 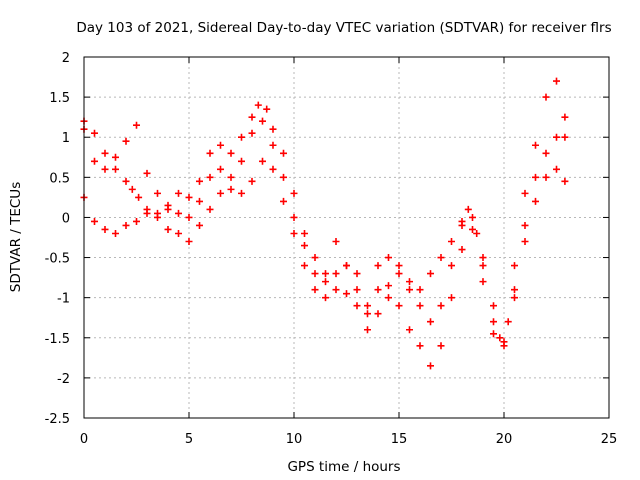 What do you see at coordinates (66, 218) in the screenshot?
I see `y-tick-label: 0` at bounding box center [66, 218].